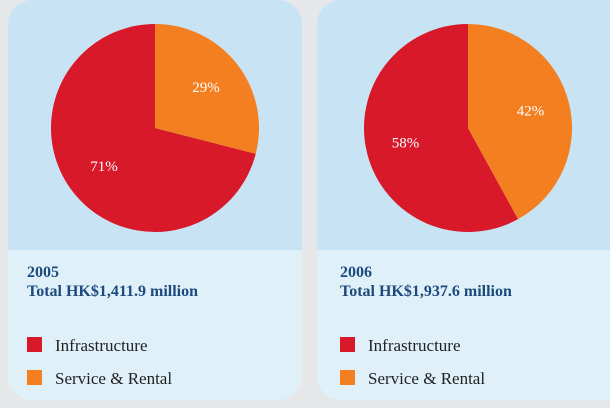 The width and height of the screenshot is (610, 408). What do you see at coordinates (43, 272) in the screenshot?
I see `chart-title: 2005` at bounding box center [43, 272].